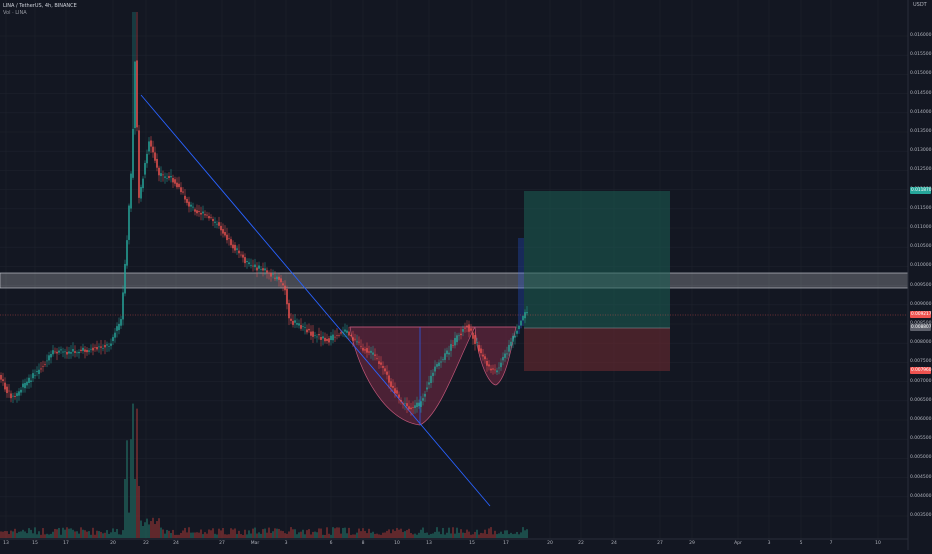  What do you see at coordinates (921, 477) in the screenshot?
I see `price-axis-label: 0.004500` at bounding box center [921, 477].